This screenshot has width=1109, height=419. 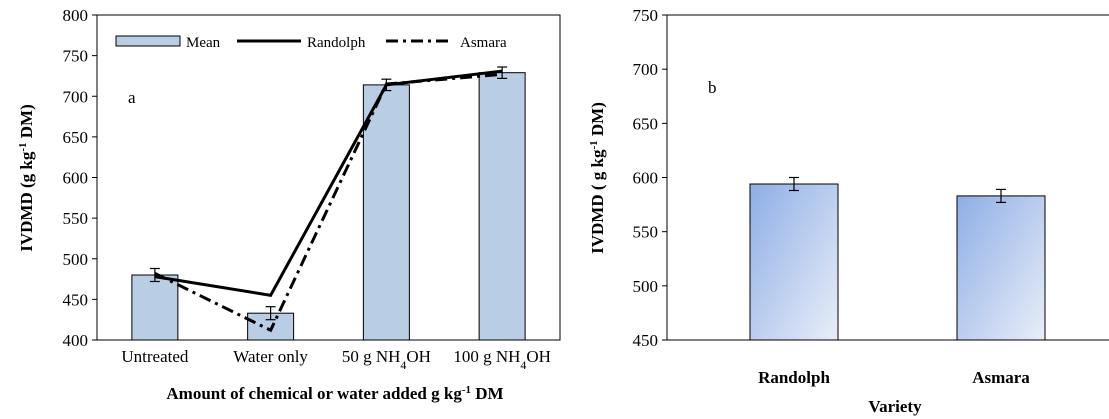 What do you see at coordinates (76, 137) in the screenshot?
I see `chart-a-ytick-label: 650` at bounding box center [76, 137].